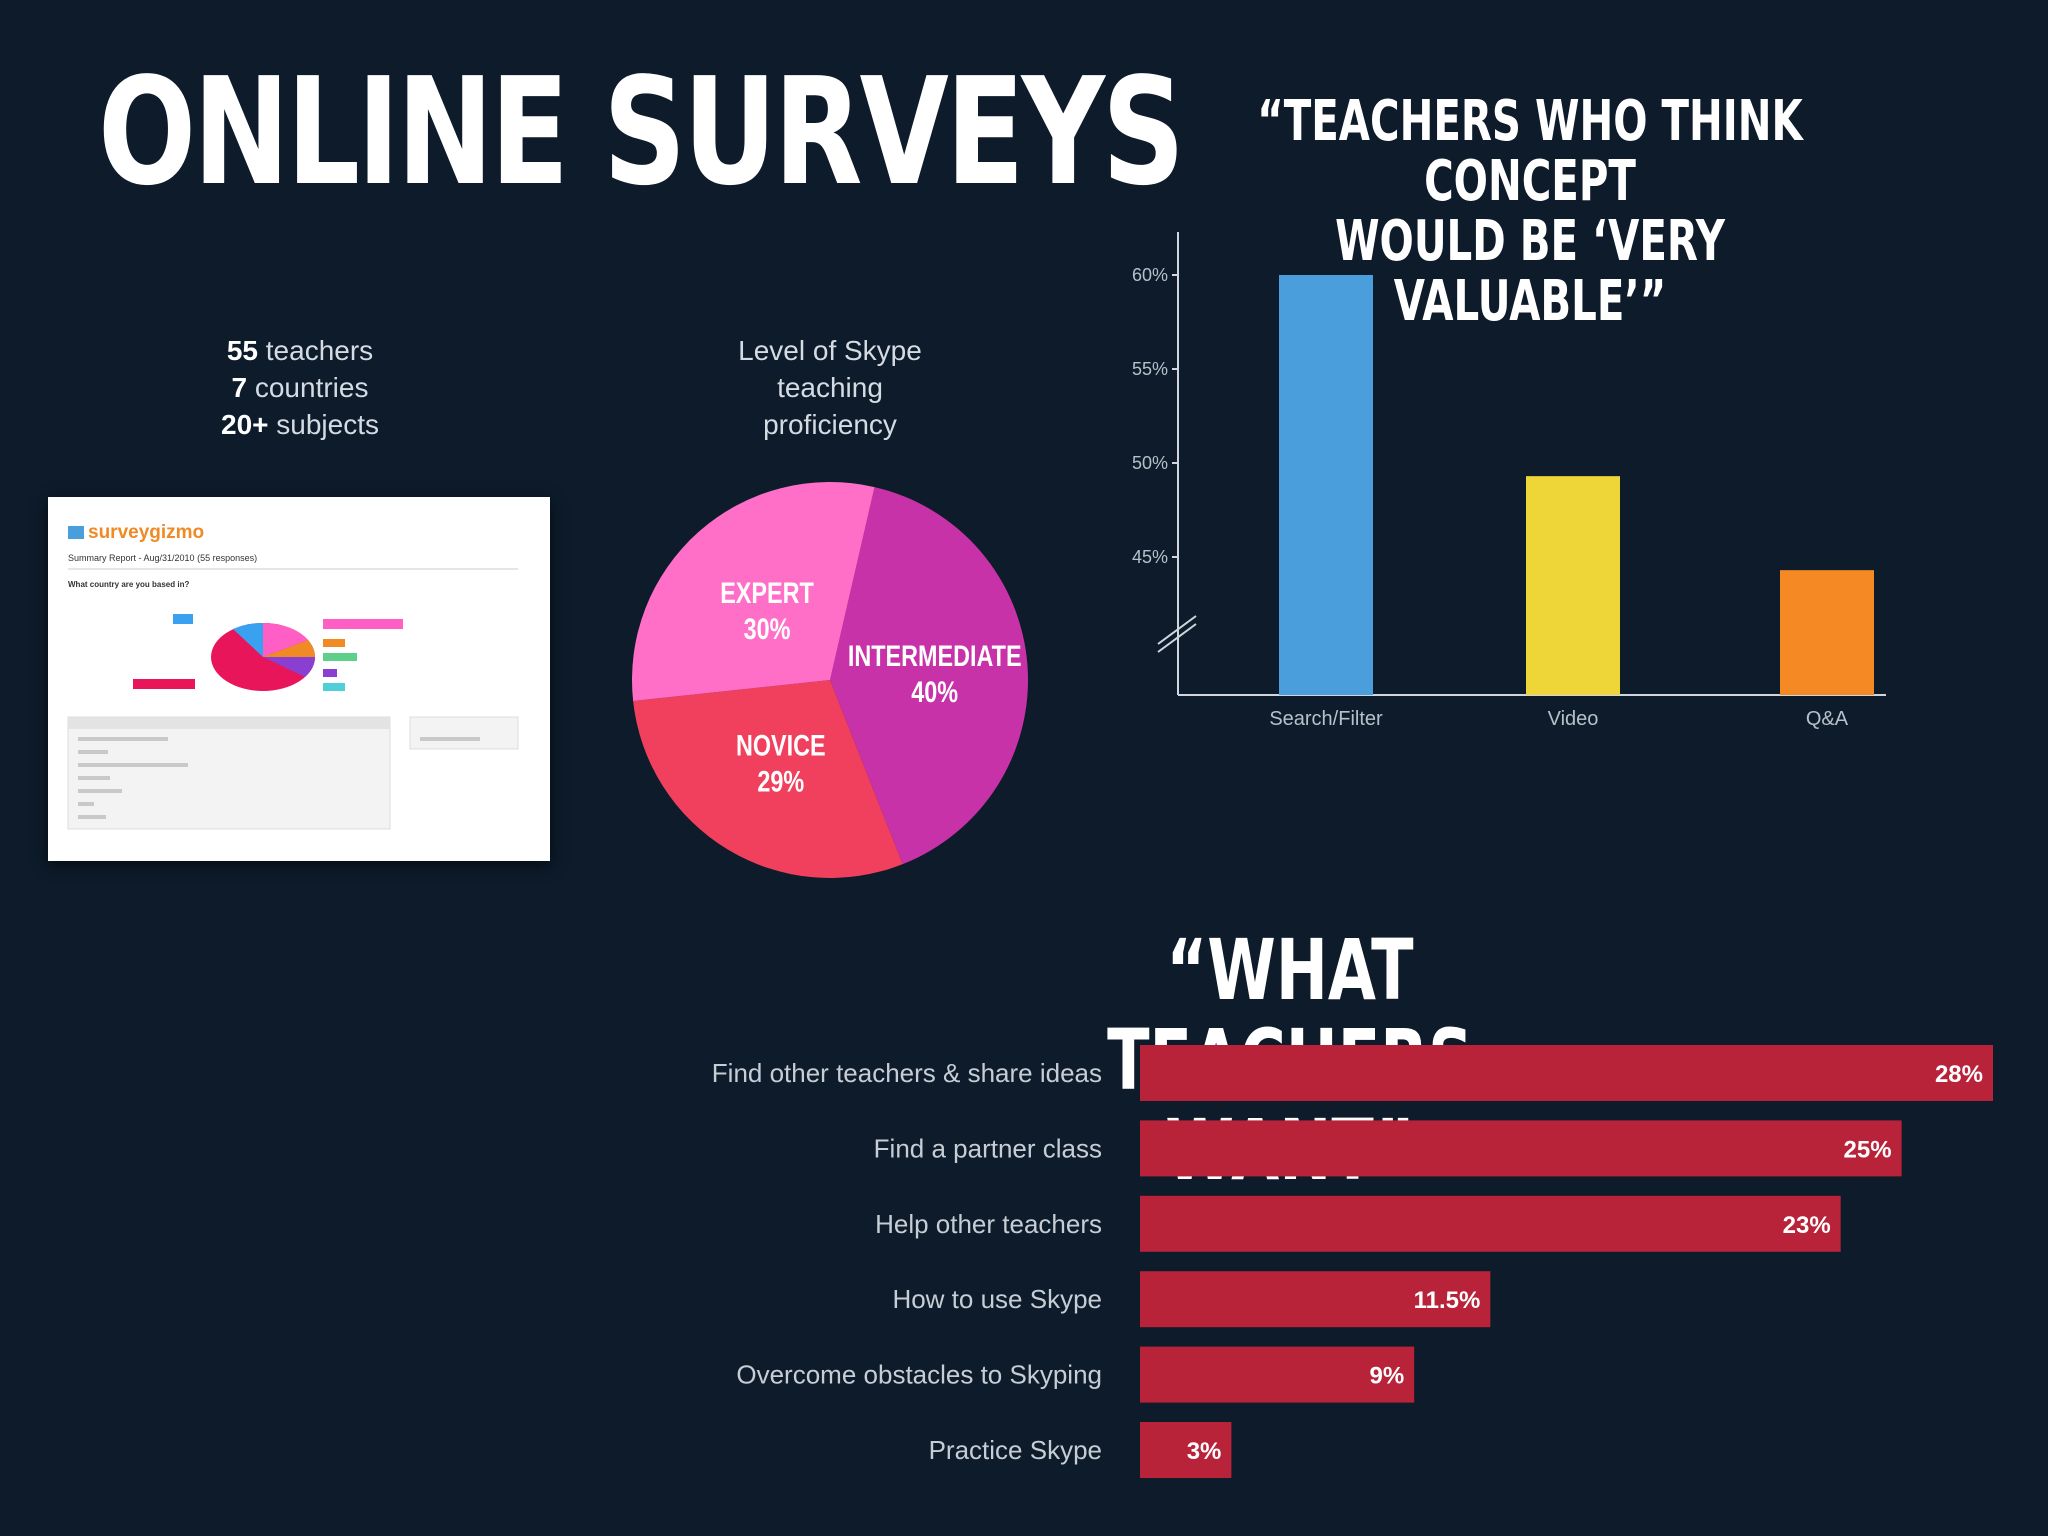  I want to click on slide-title: ONLINE SURVEYS, so click(641, 132).